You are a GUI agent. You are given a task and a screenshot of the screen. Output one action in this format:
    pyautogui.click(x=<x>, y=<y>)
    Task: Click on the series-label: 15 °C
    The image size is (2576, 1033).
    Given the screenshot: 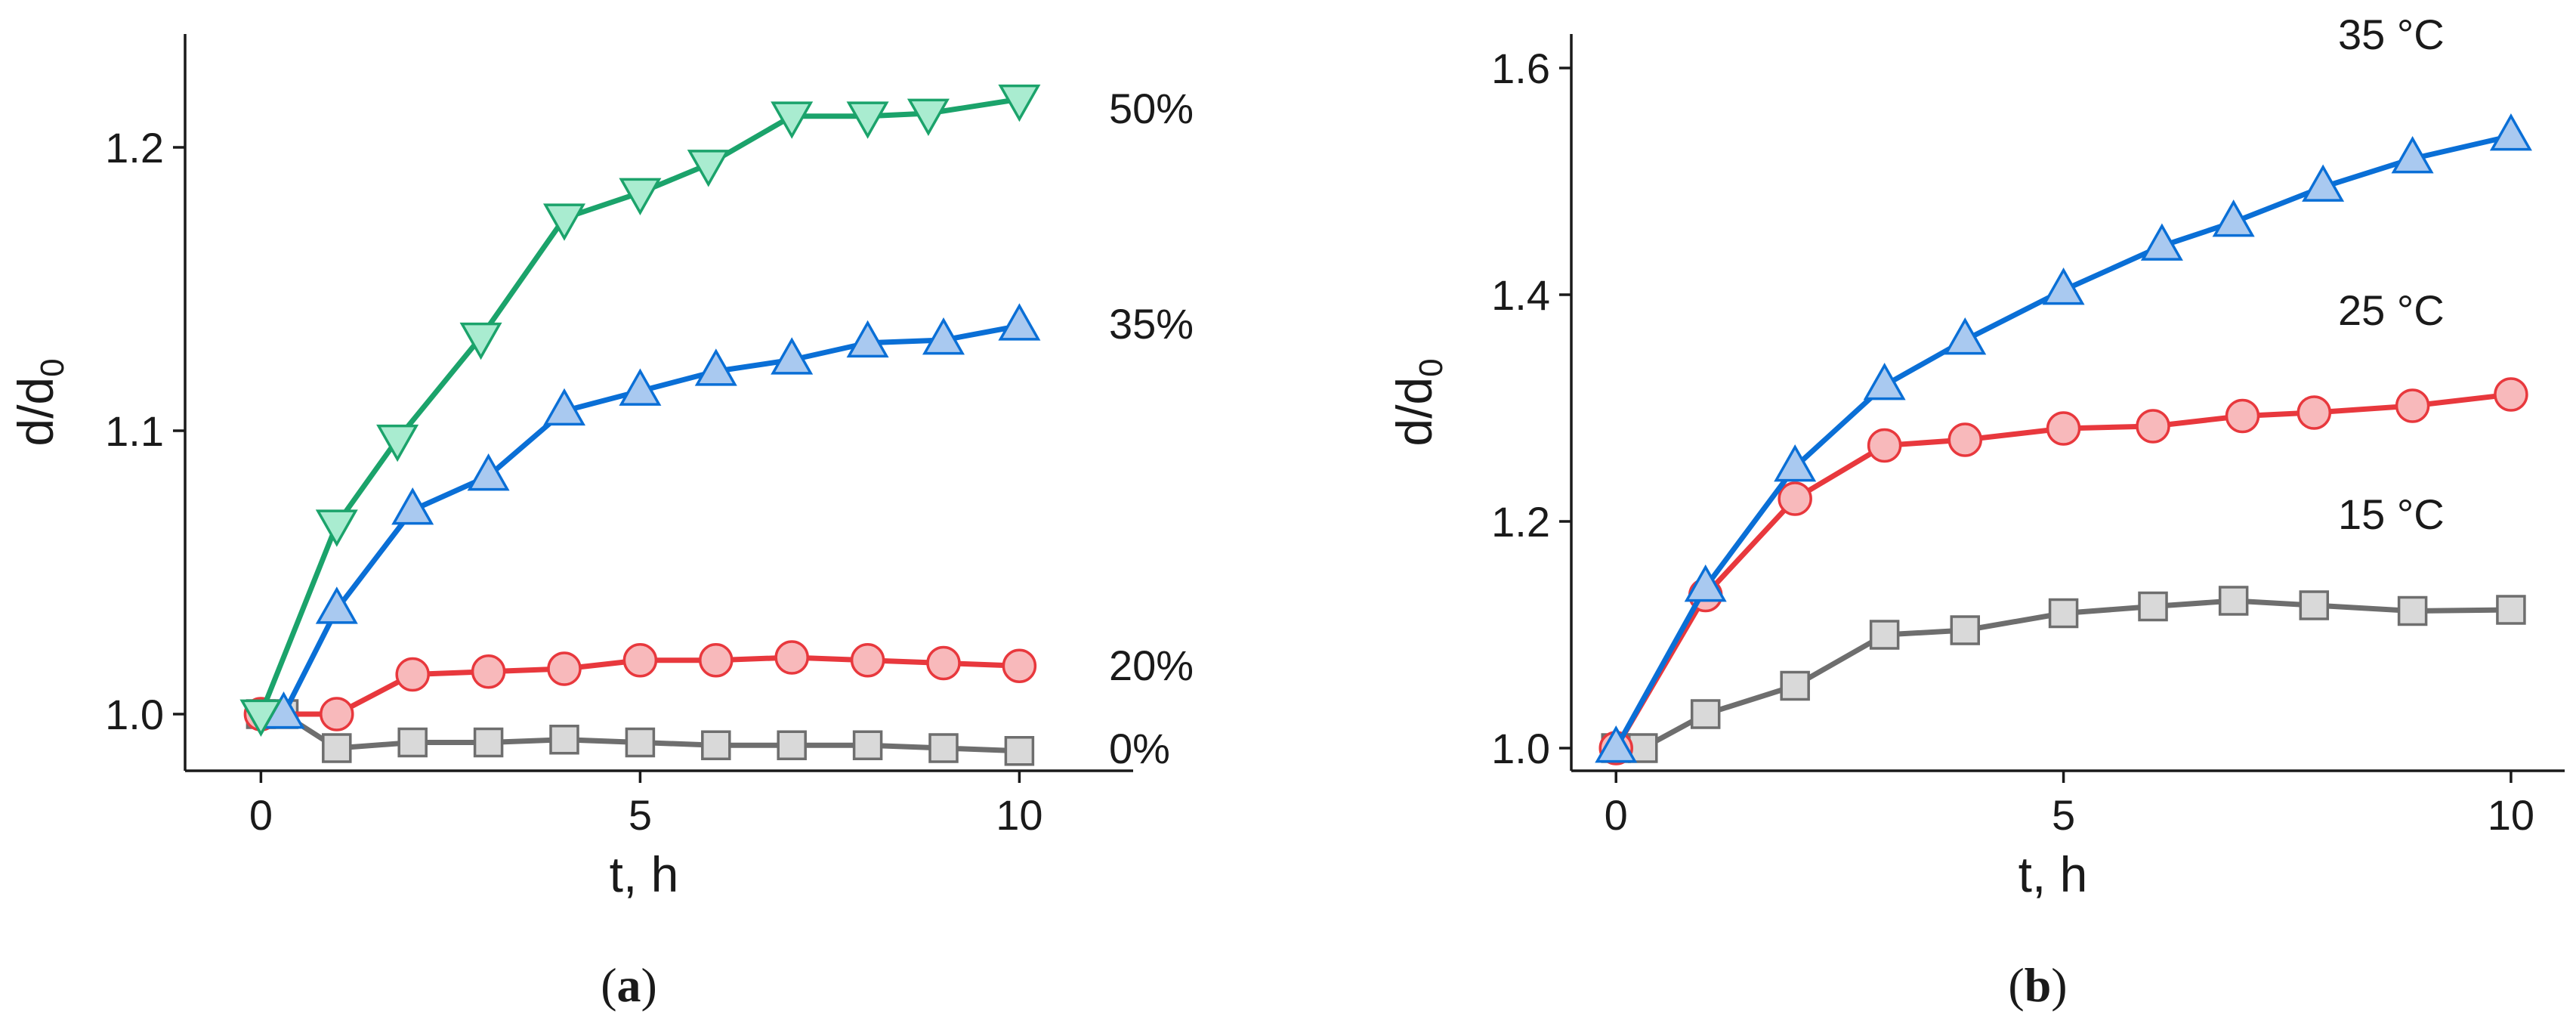 What is the action you would take?
    pyautogui.click(x=2391, y=514)
    